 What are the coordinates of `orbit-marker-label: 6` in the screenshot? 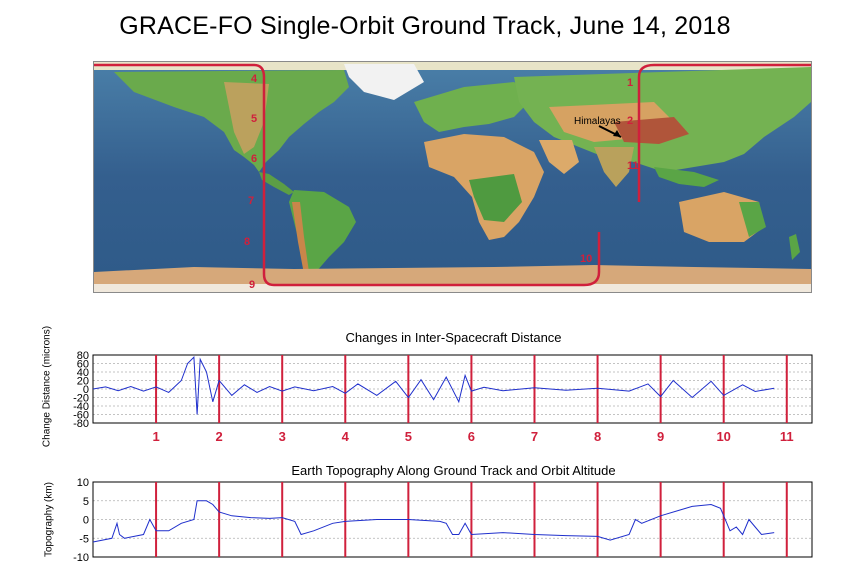 It's located at (471, 436).